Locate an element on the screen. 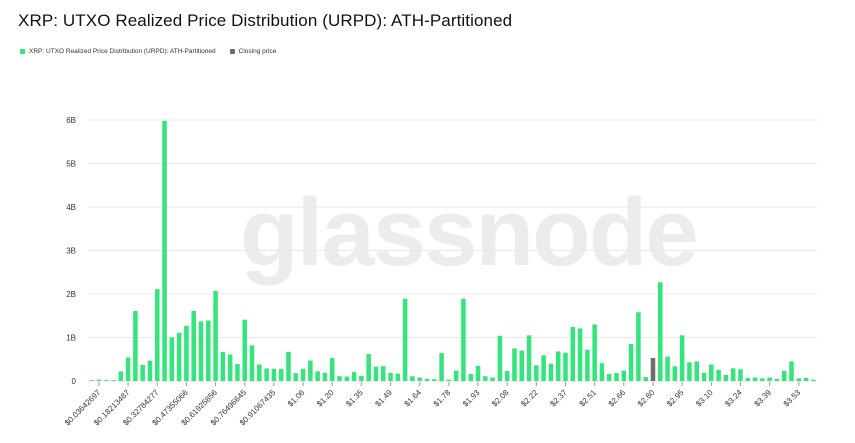 The image size is (855, 443). legend-item-closing-price: Closing price is located at coordinates (252, 51).